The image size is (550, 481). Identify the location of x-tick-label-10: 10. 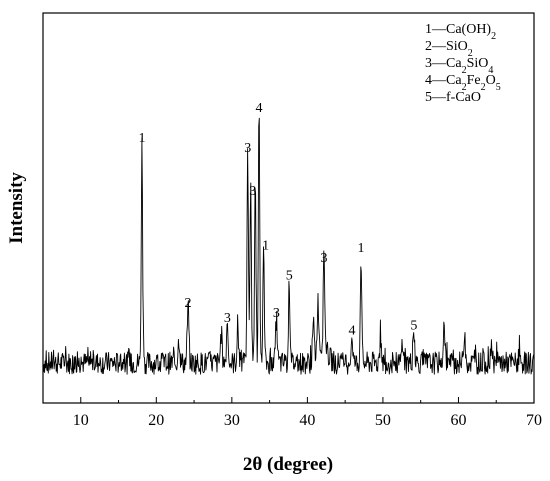
(81, 420).